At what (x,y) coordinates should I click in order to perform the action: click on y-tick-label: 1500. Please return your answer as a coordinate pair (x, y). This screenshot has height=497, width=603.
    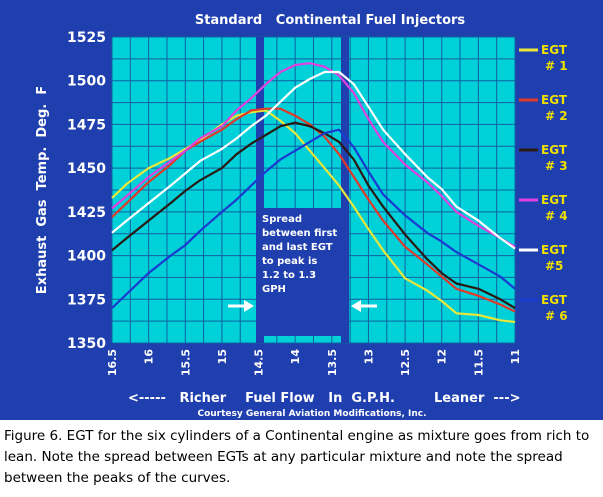
    Looking at the image, I should click on (86, 82).